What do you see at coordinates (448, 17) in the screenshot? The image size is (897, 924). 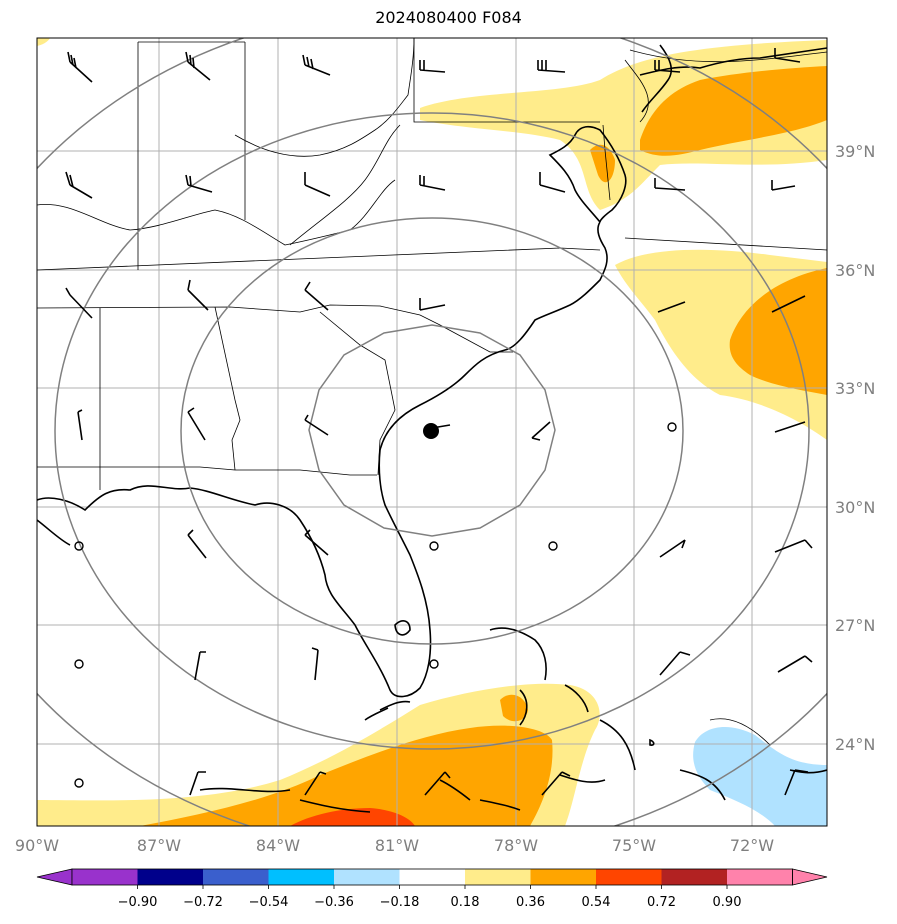 I see `map-title: 2024080400 F084` at bounding box center [448, 17].